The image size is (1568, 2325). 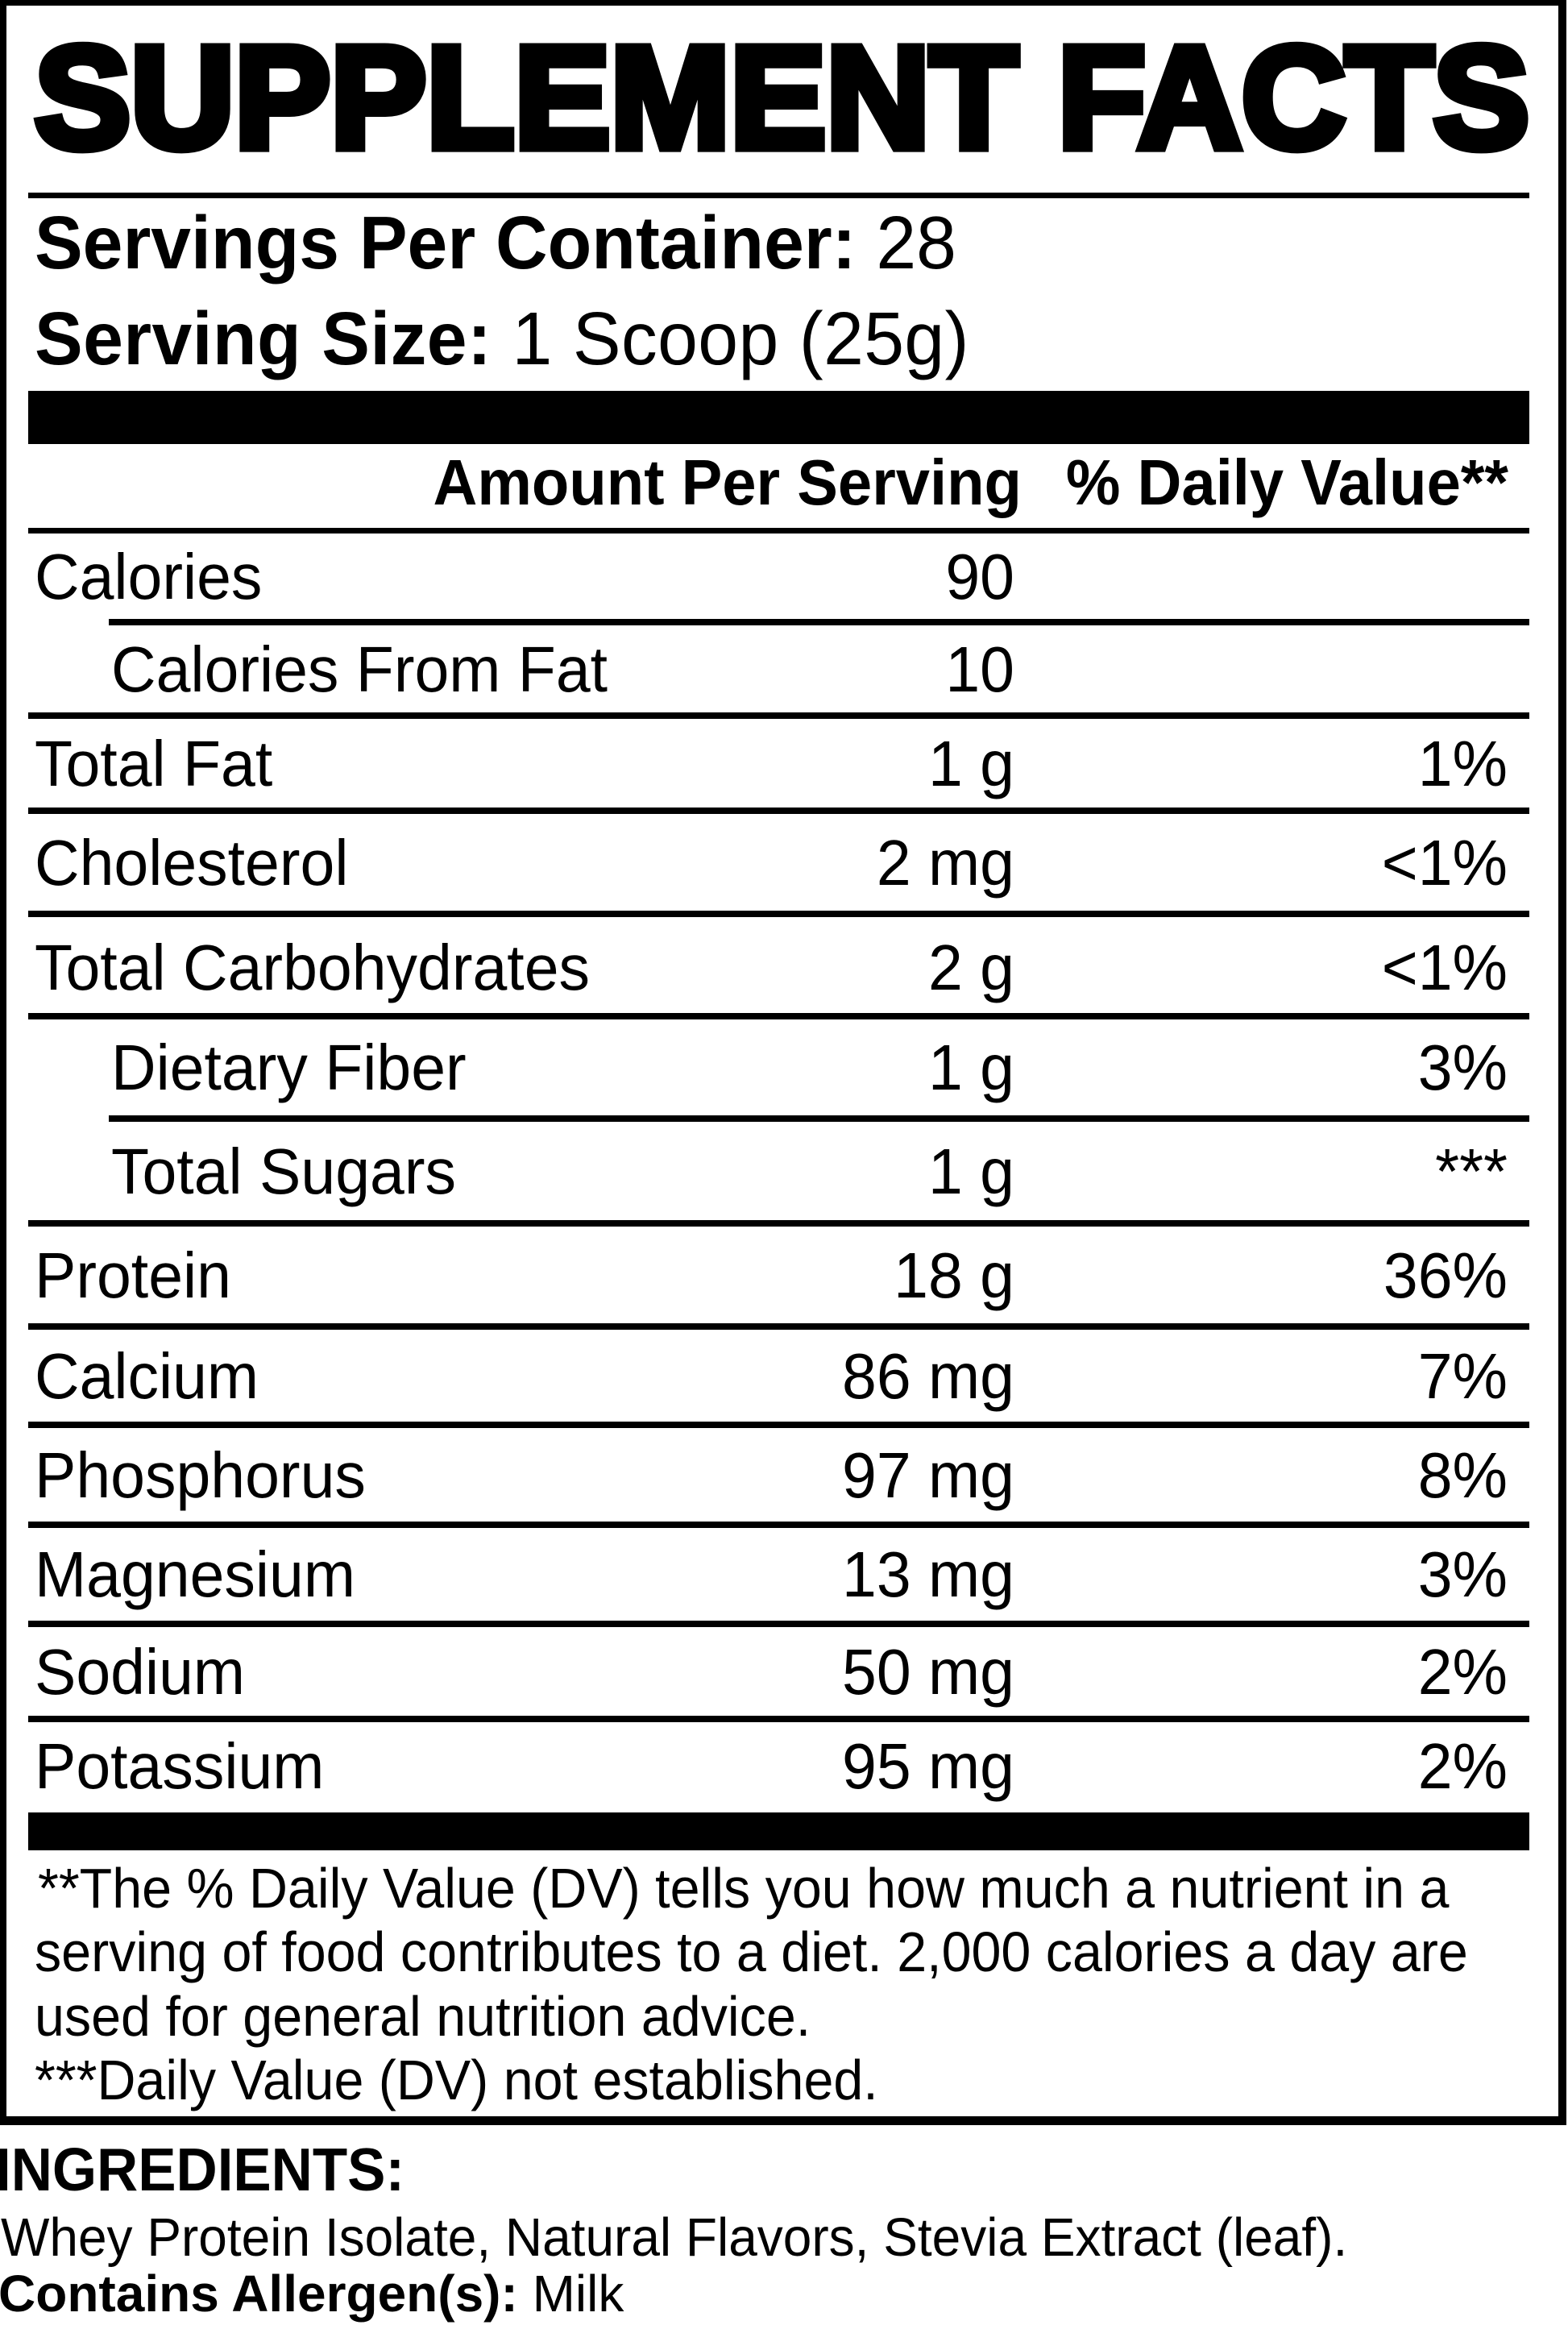 I want to click on svg-text: Potassium, so click(x=179, y=1766).